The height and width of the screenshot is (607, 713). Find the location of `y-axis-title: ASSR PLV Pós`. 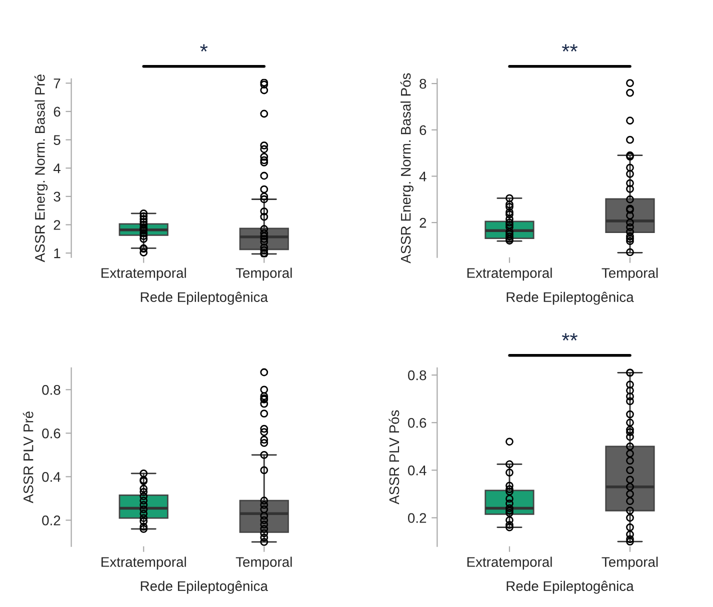

y-axis-title: ASSR PLV Pós is located at coordinates (394, 457).